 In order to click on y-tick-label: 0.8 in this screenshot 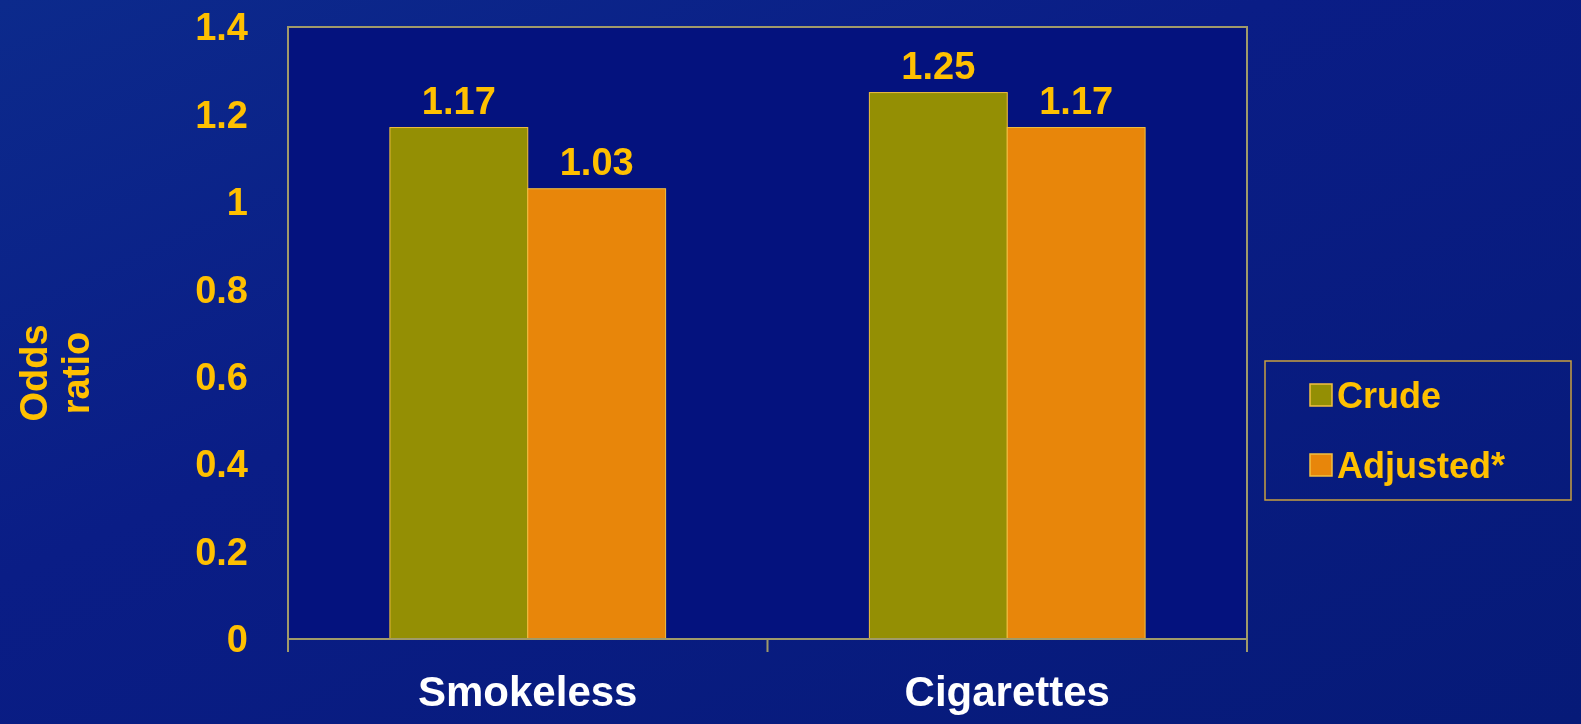, I will do `click(221, 289)`.